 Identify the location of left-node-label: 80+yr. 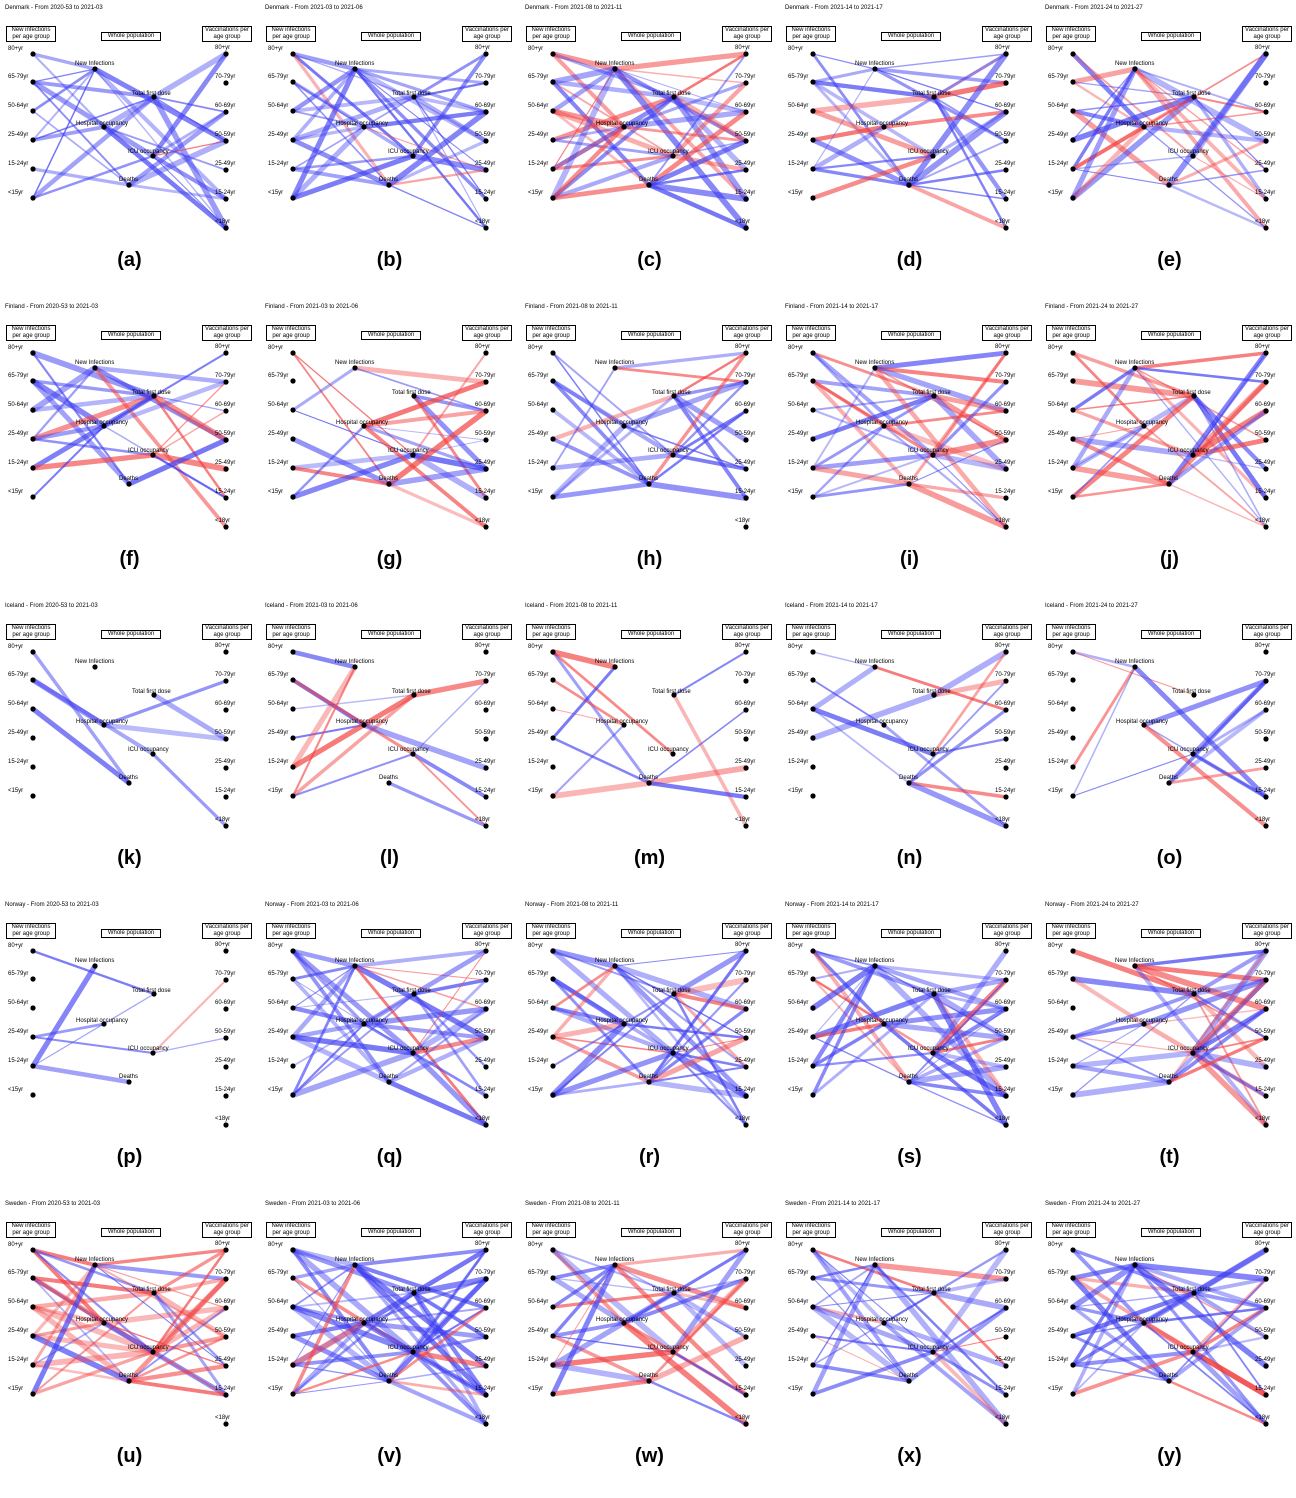
(276, 49).